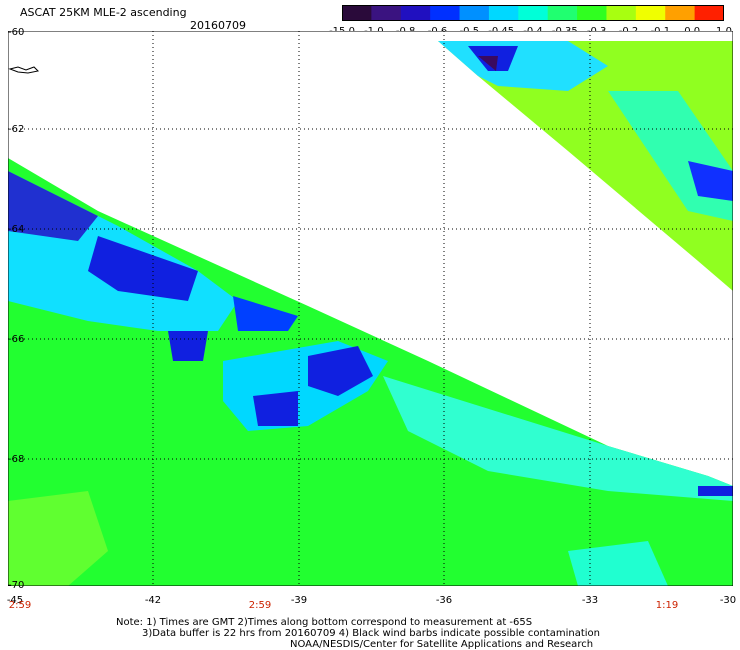  Describe the element at coordinates (16, 459) in the screenshot. I see `lat-label: -68` at that location.